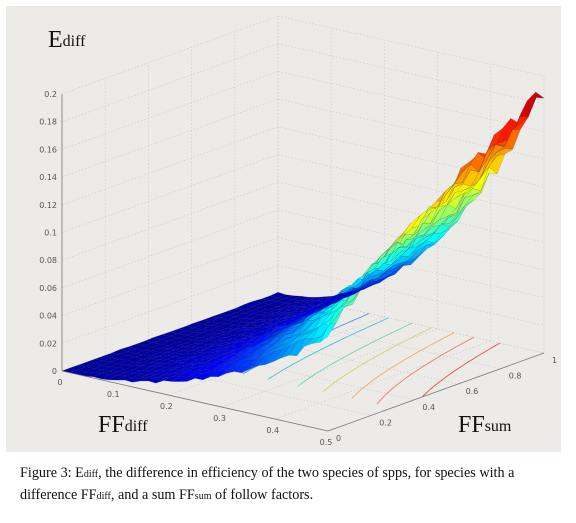 The height and width of the screenshot is (523, 576). Describe the element at coordinates (67, 40) in the screenshot. I see `z-axis-title: Ediff` at that location.